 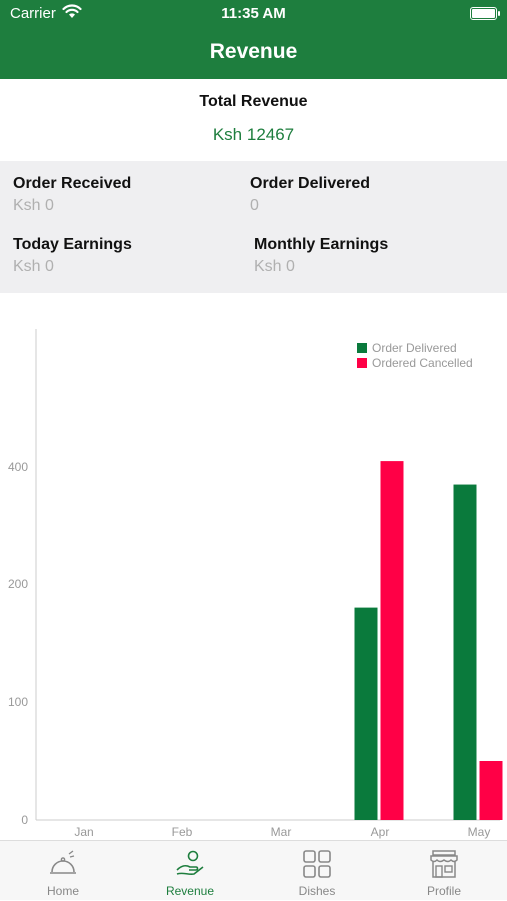 I want to click on wifi-icon, so click(x=72, y=11).